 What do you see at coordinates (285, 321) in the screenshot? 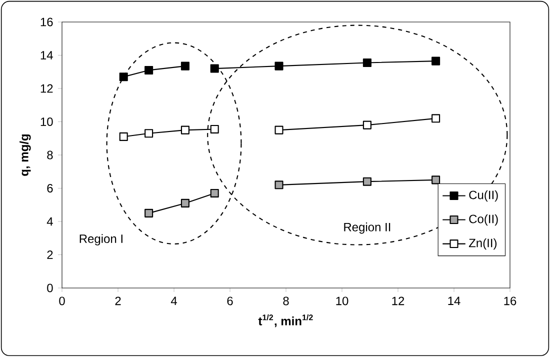
I see `x-axis-title: t$^{1/2}$, min$^{1/2}$` at bounding box center [285, 321].